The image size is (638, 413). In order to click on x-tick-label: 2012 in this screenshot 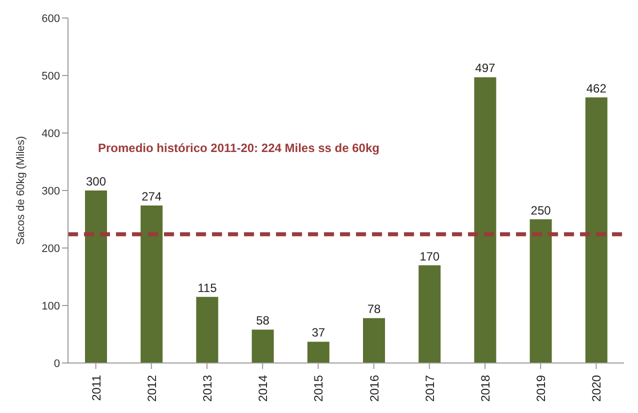, I will do `click(151, 388)`.